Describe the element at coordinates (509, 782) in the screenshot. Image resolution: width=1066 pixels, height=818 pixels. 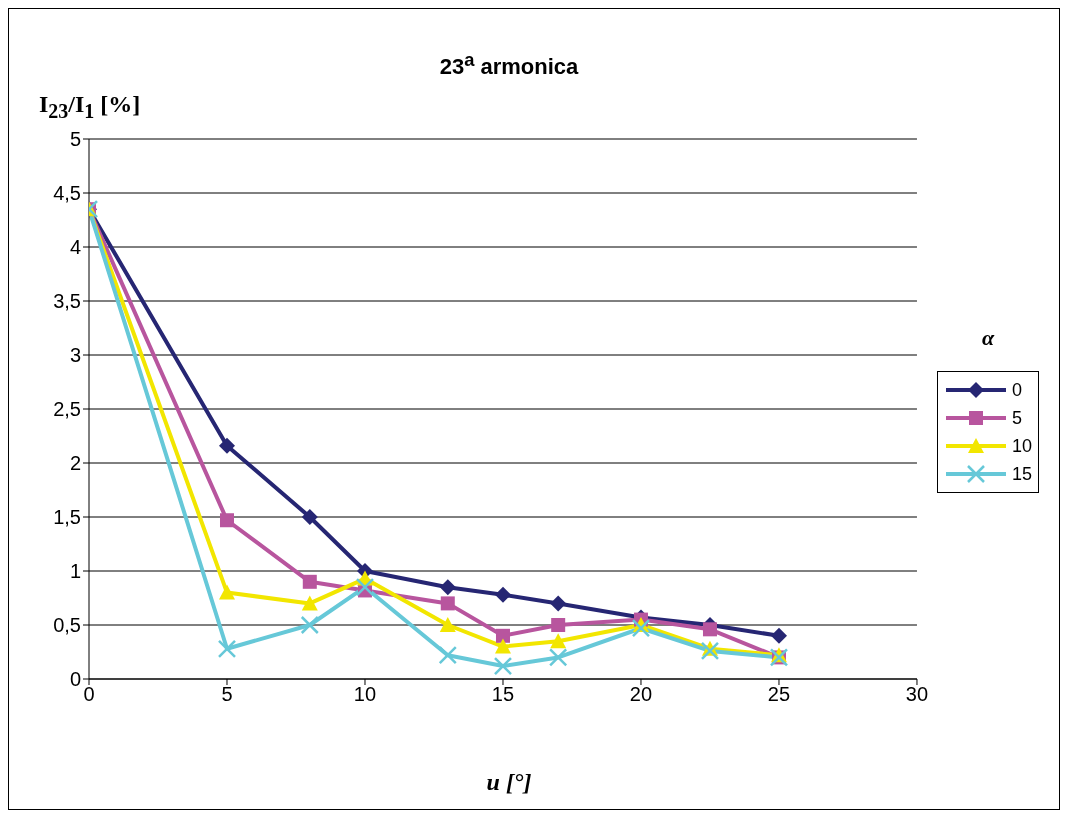
I see `x-axis-title: u [°]` at that location.